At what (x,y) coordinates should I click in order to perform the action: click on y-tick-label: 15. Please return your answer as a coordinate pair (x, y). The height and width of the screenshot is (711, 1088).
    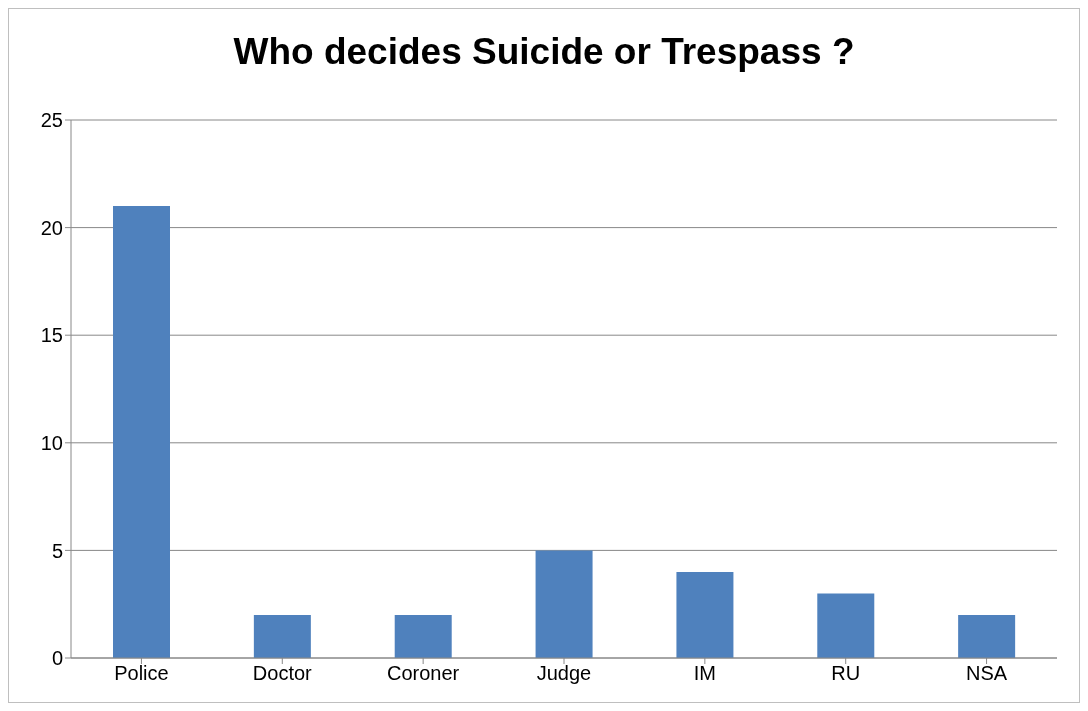
    Looking at the image, I should click on (51, 335).